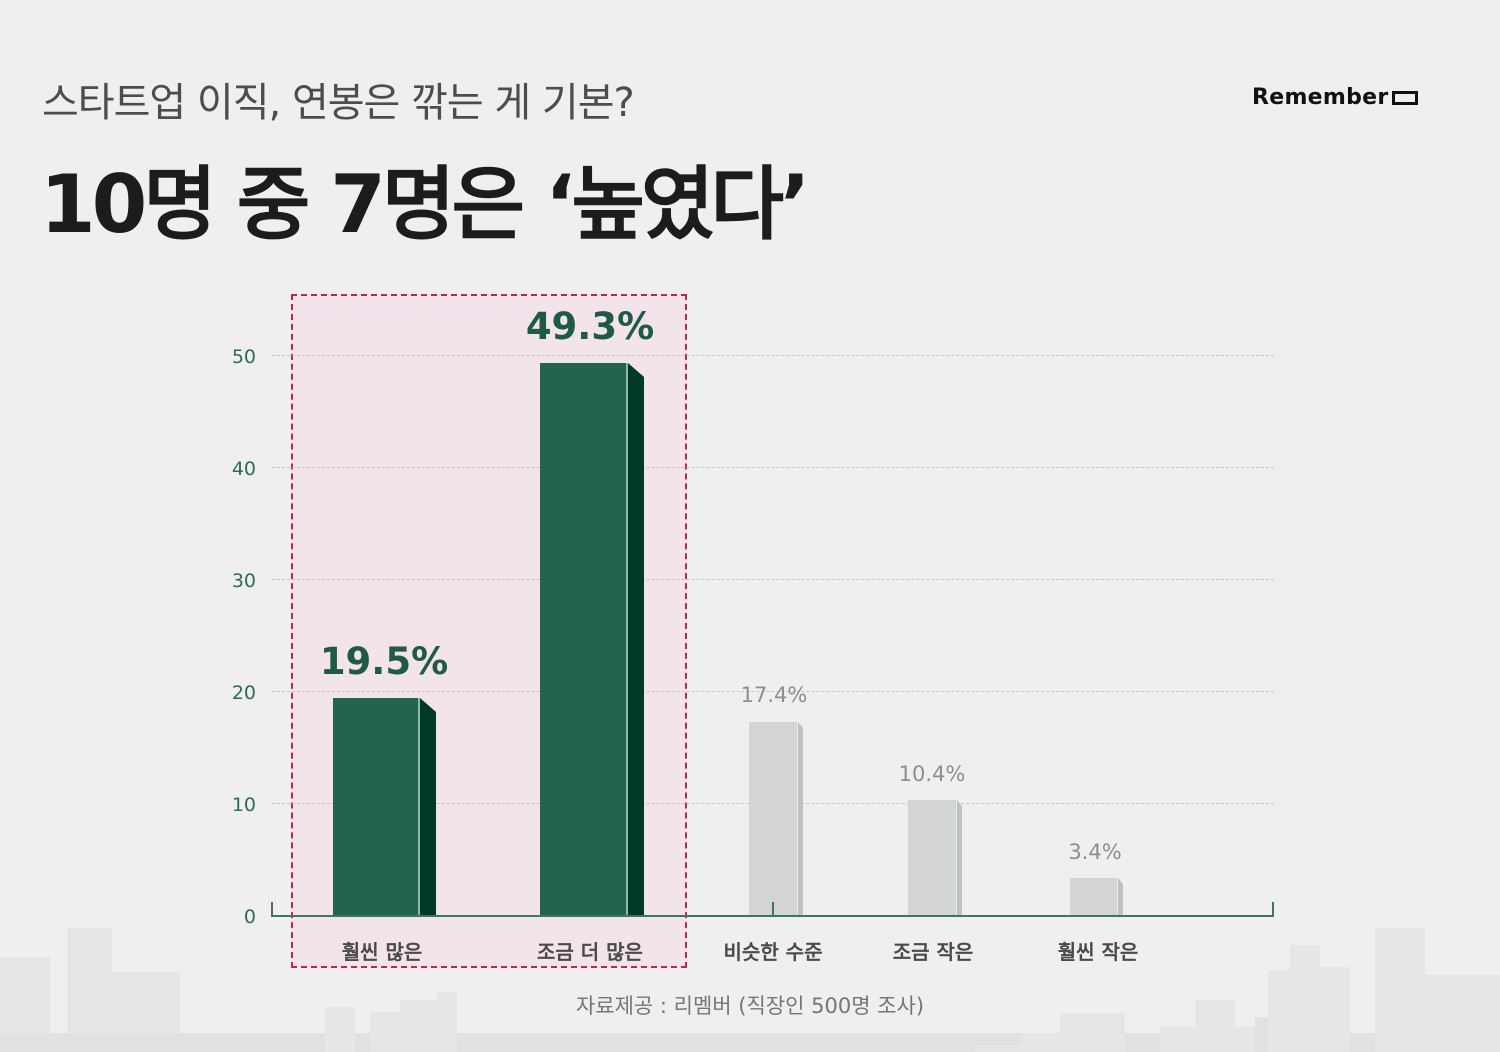  What do you see at coordinates (592, 639) in the screenshot?
I see `bar-slightly-higher` at bounding box center [592, 639].